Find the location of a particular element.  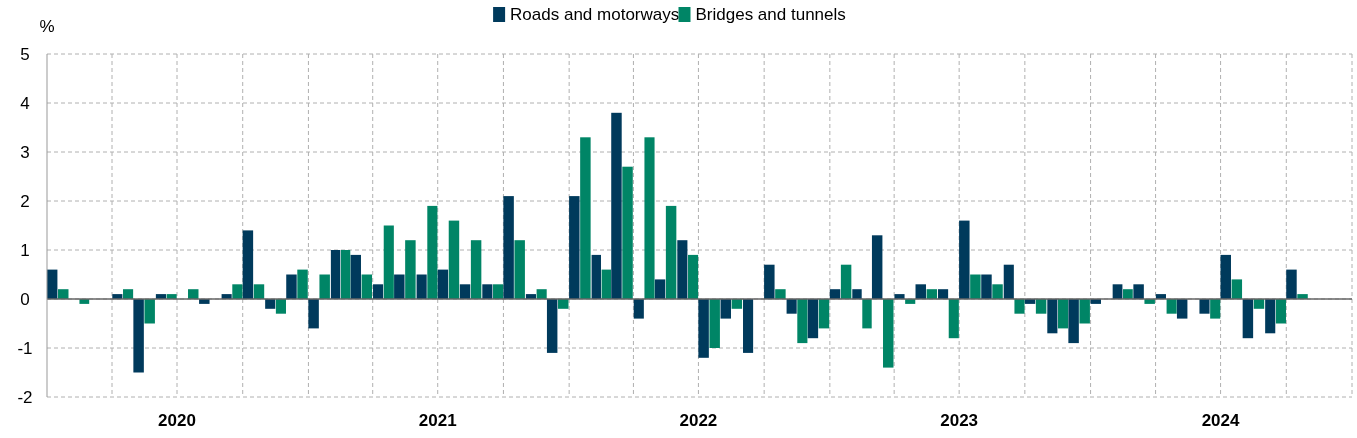

x-tick-label: 2020 is located at coordinates (177, 420).